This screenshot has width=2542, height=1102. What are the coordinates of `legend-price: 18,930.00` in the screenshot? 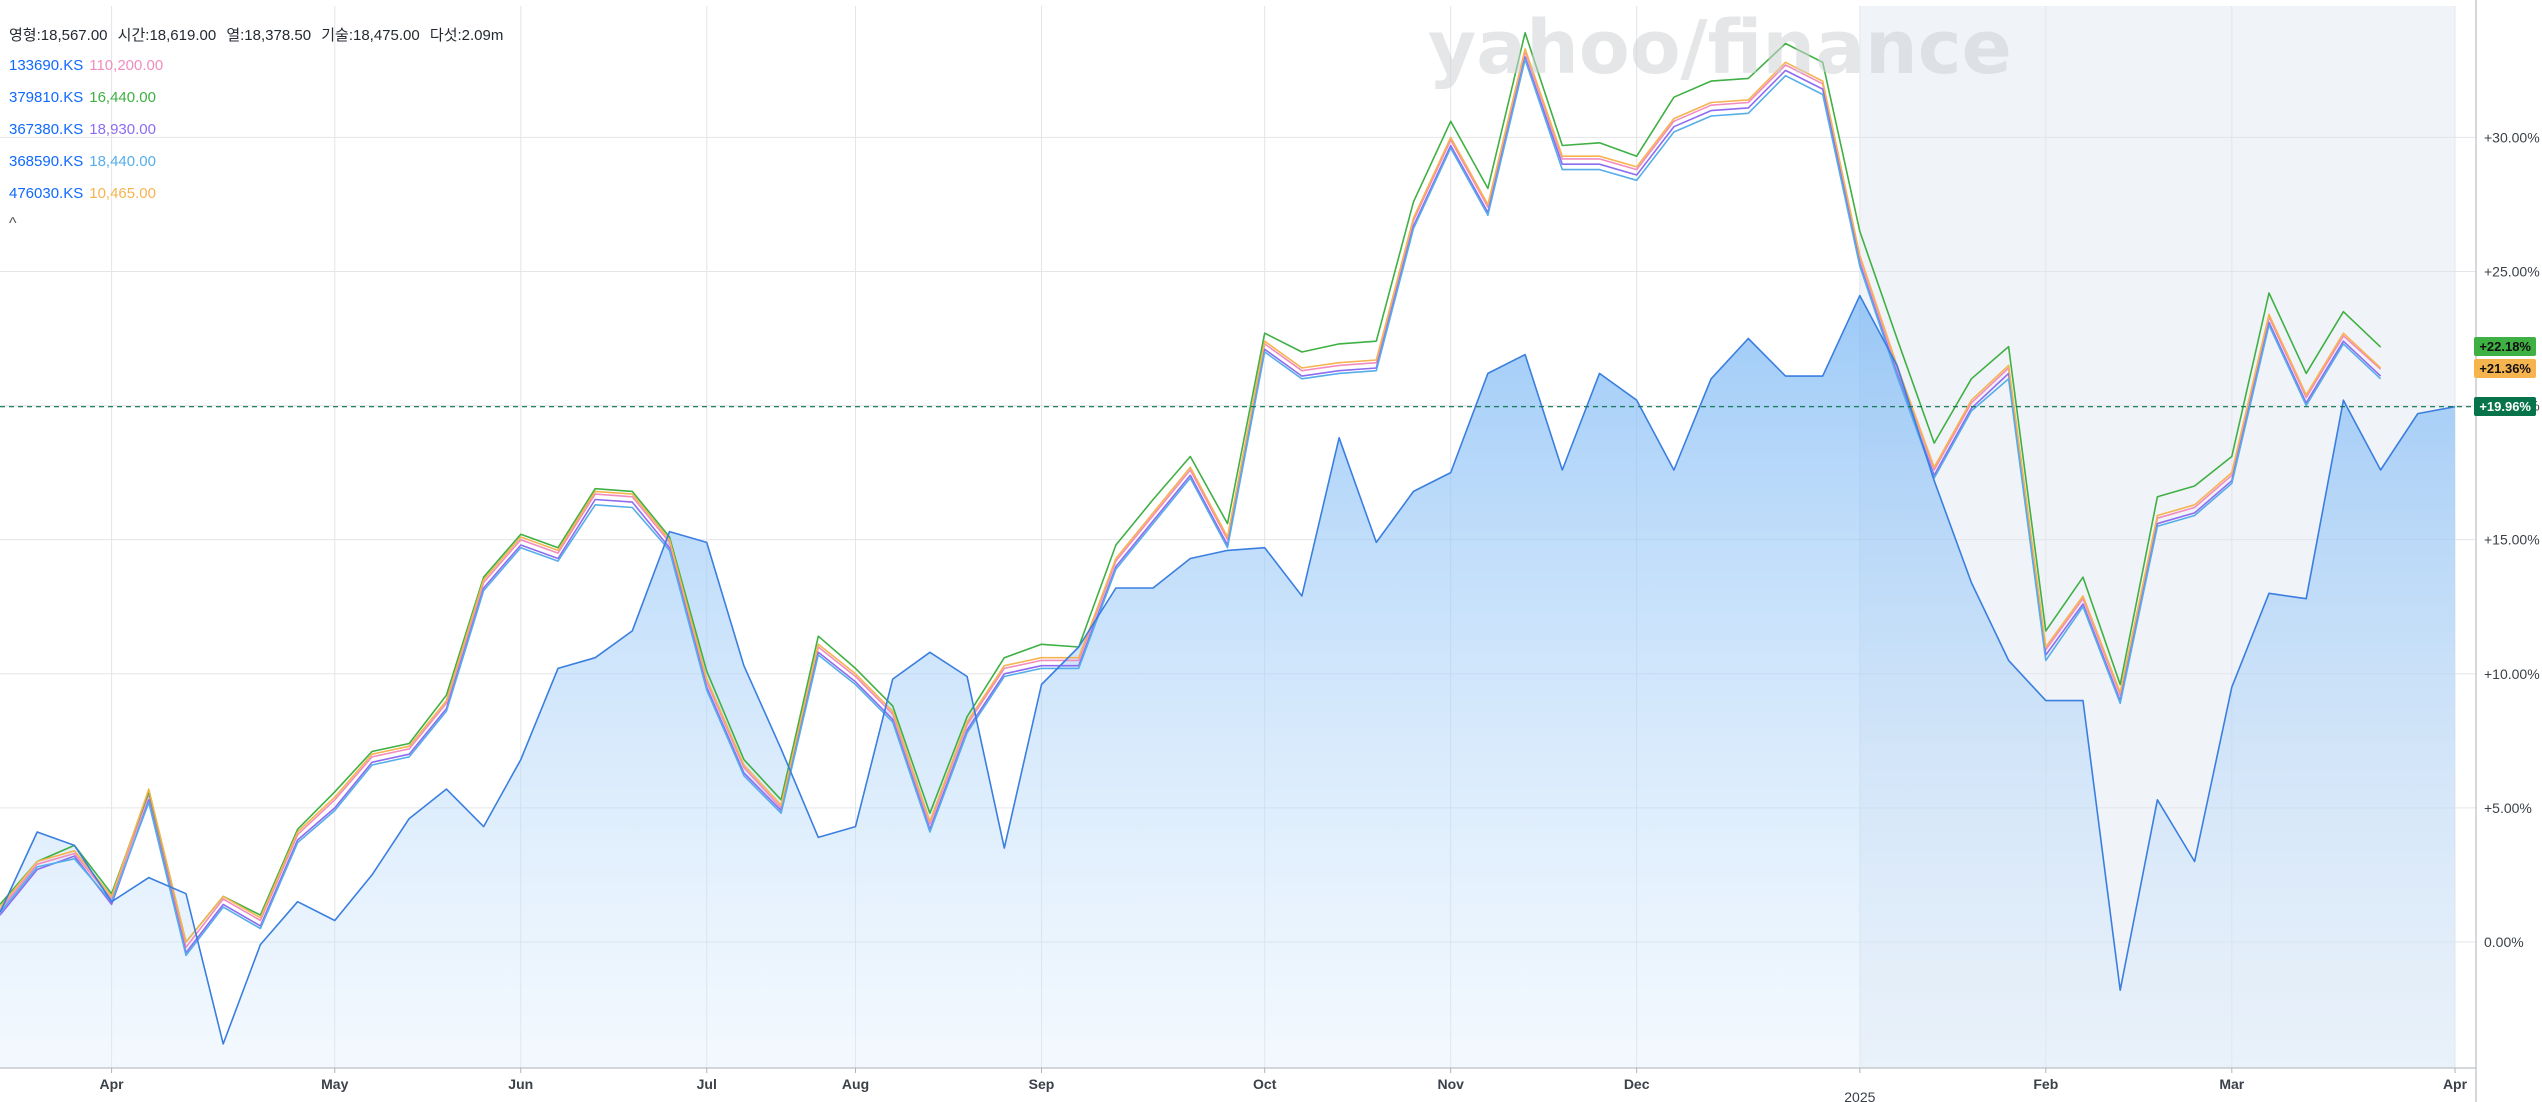 It's located at (122, 129).